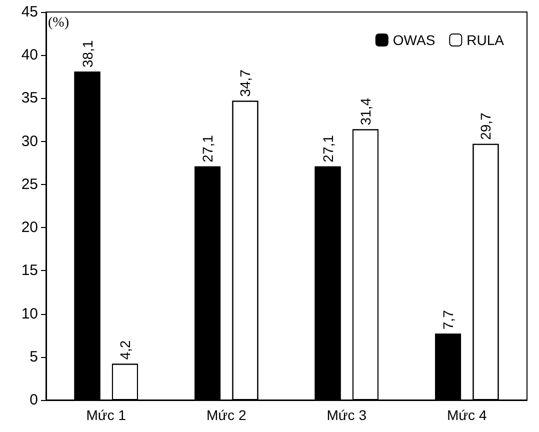 The image size is (539, 432). What do you see at coordinates (467, 415) in the screenshot?
I see `x-tick-label: Mức 4` at bounding box center [467, 415].